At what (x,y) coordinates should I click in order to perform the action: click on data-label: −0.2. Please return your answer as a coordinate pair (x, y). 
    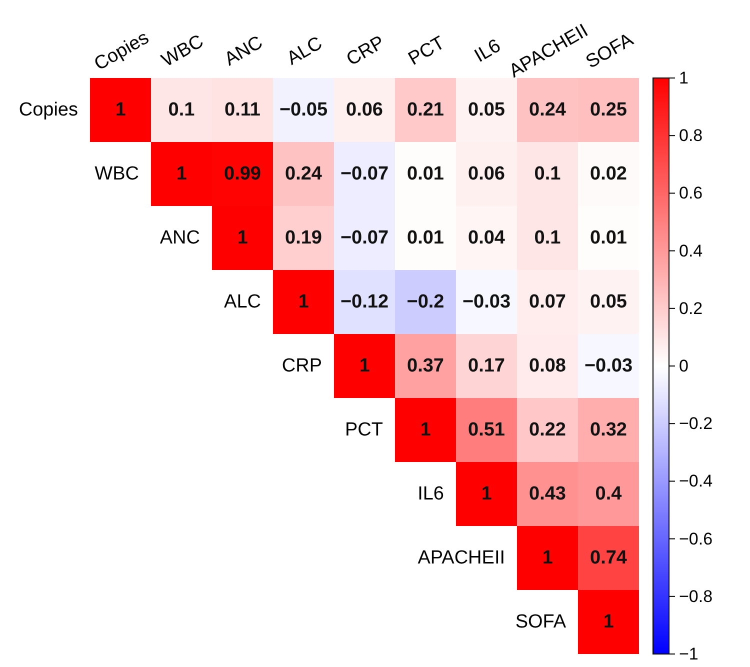
    Looking at the image, I should click on (425, 302).